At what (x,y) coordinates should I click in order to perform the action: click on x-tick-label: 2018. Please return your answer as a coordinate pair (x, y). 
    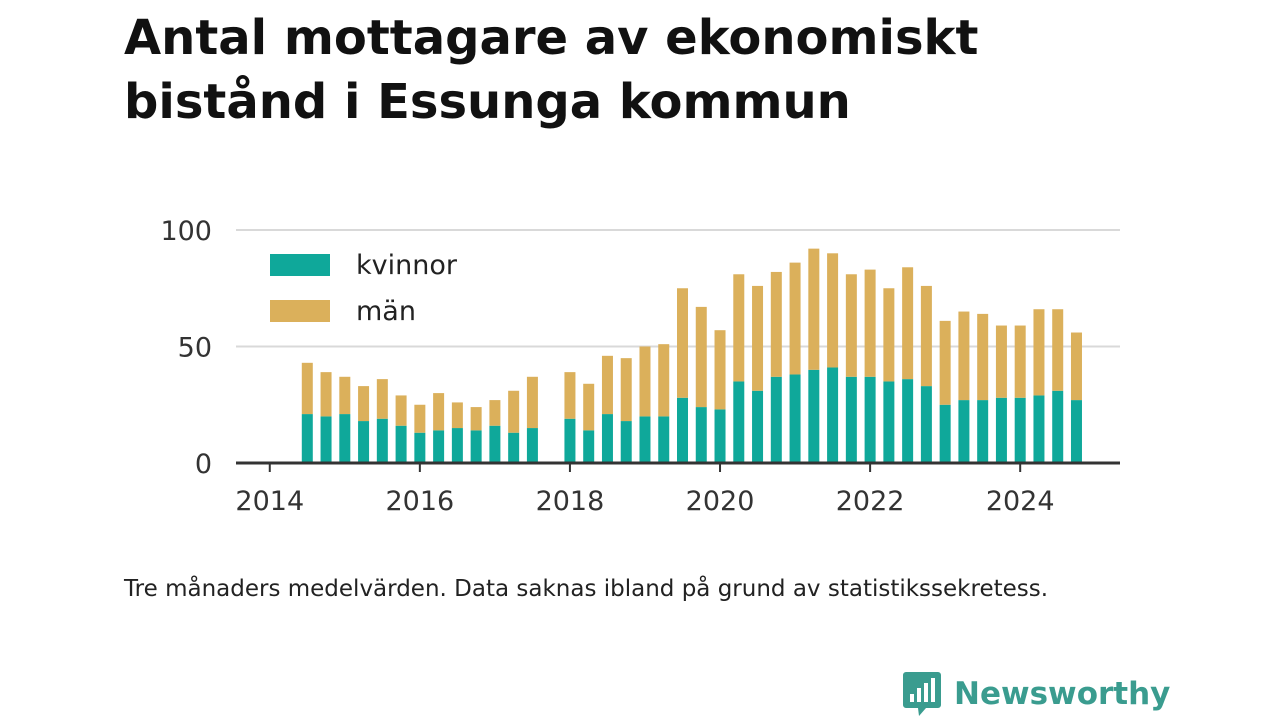
    Looking at the image, I should click on (570, 501).